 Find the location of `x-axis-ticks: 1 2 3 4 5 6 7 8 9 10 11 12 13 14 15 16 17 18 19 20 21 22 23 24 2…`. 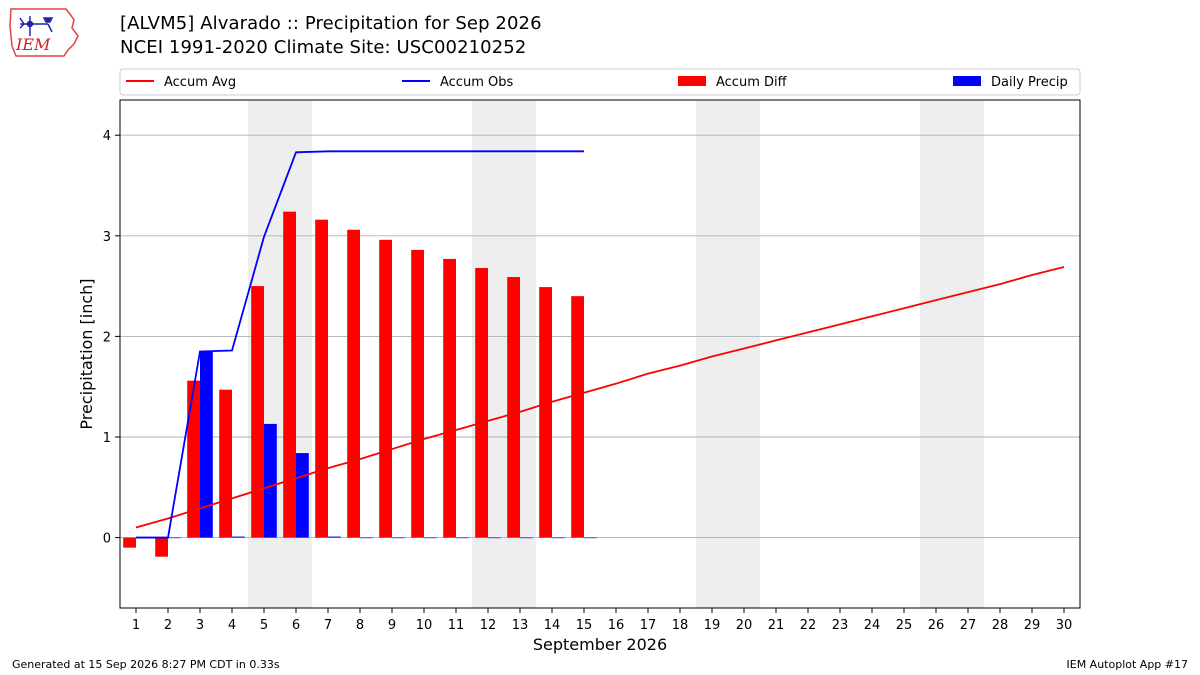

x-axis-ticks: 1 2 3 4 5 6 7 8 9 10 11 12 13 14 15 16 17 18 19 20 21 22 23 24 2… is located at coordinates (602, 620).